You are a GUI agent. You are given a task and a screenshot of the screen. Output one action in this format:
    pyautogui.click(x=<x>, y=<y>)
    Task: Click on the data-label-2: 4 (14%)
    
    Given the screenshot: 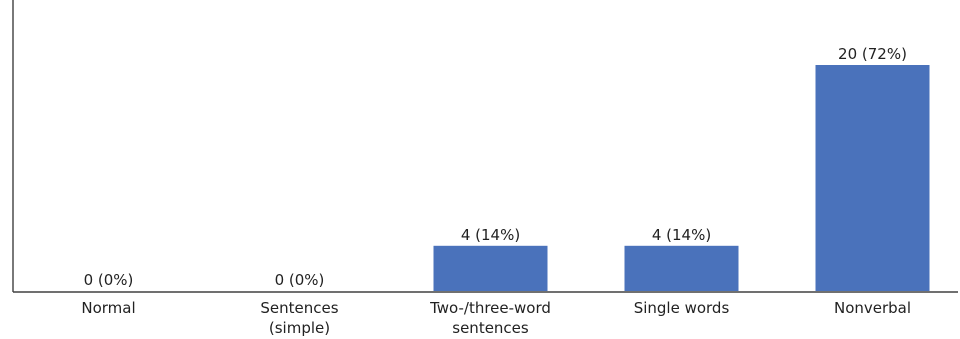 What is the action you would take?
    pyautogui.click(x=490, y=235)
    